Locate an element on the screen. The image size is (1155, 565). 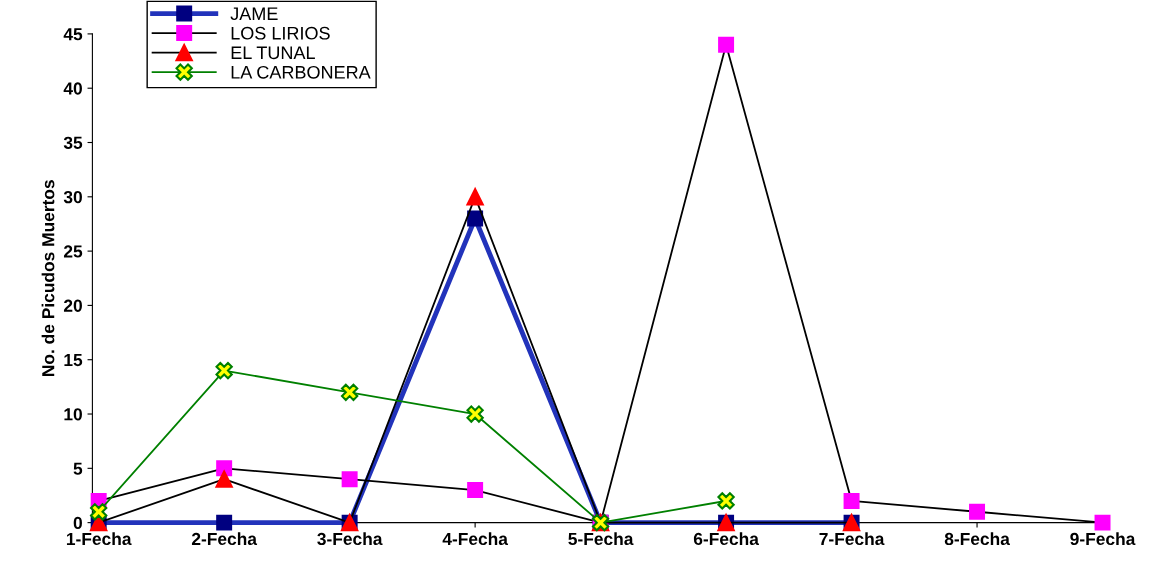
y-tick-label: 45 is located at coordinates (73, 34).